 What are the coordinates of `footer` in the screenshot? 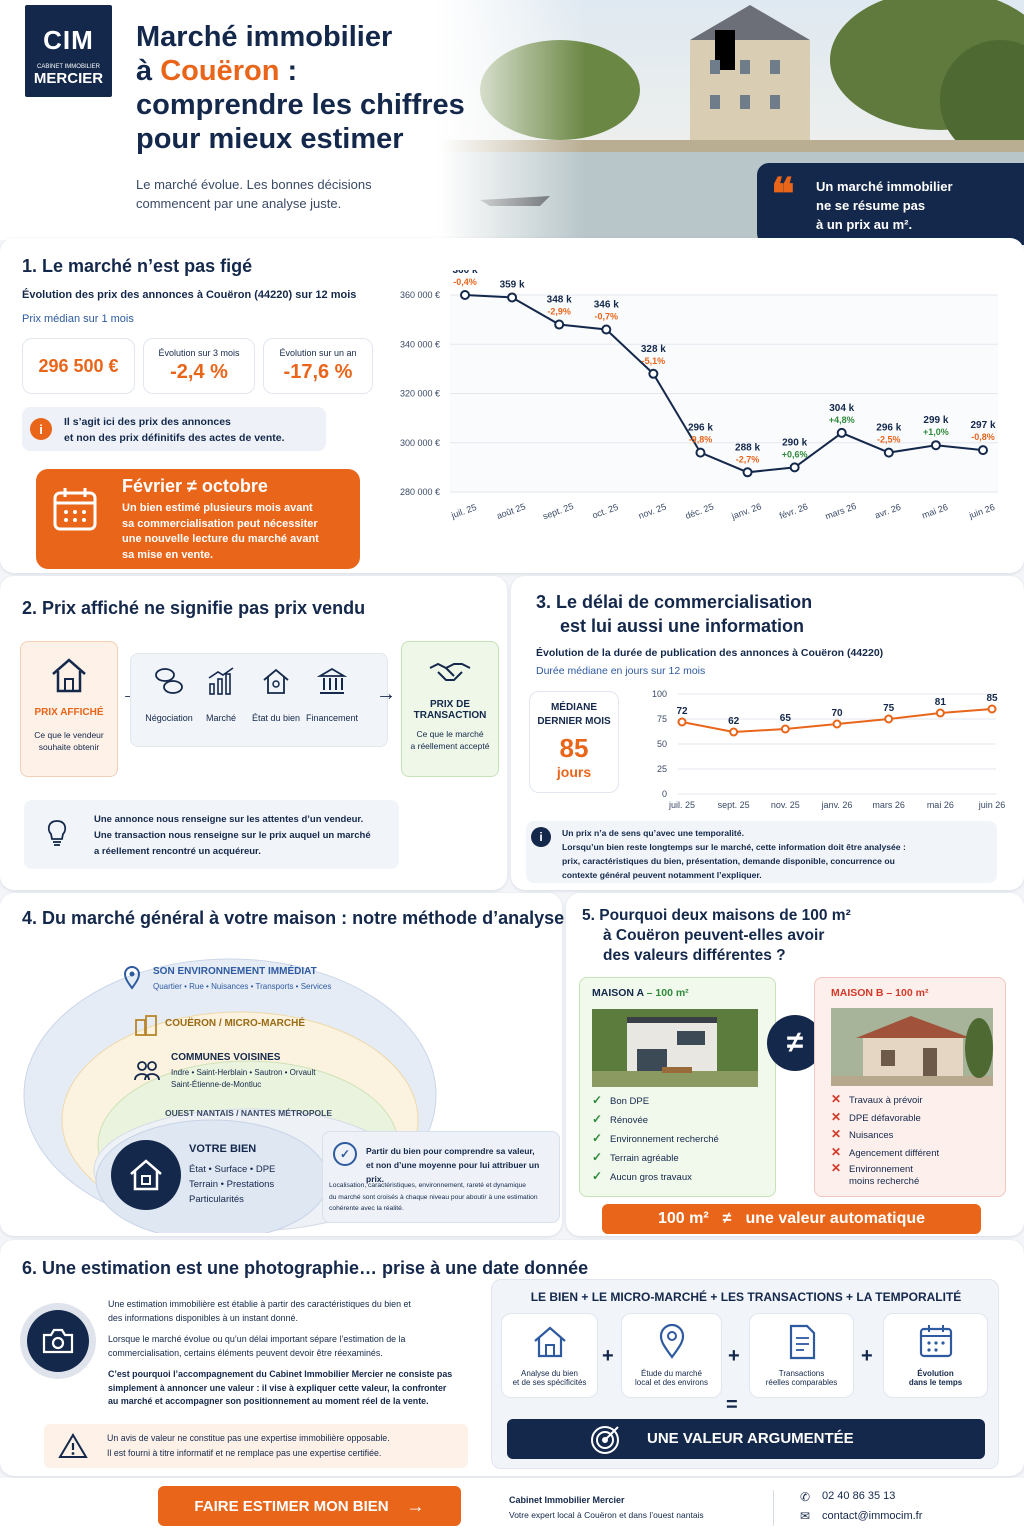 It's located at (512, 1507).